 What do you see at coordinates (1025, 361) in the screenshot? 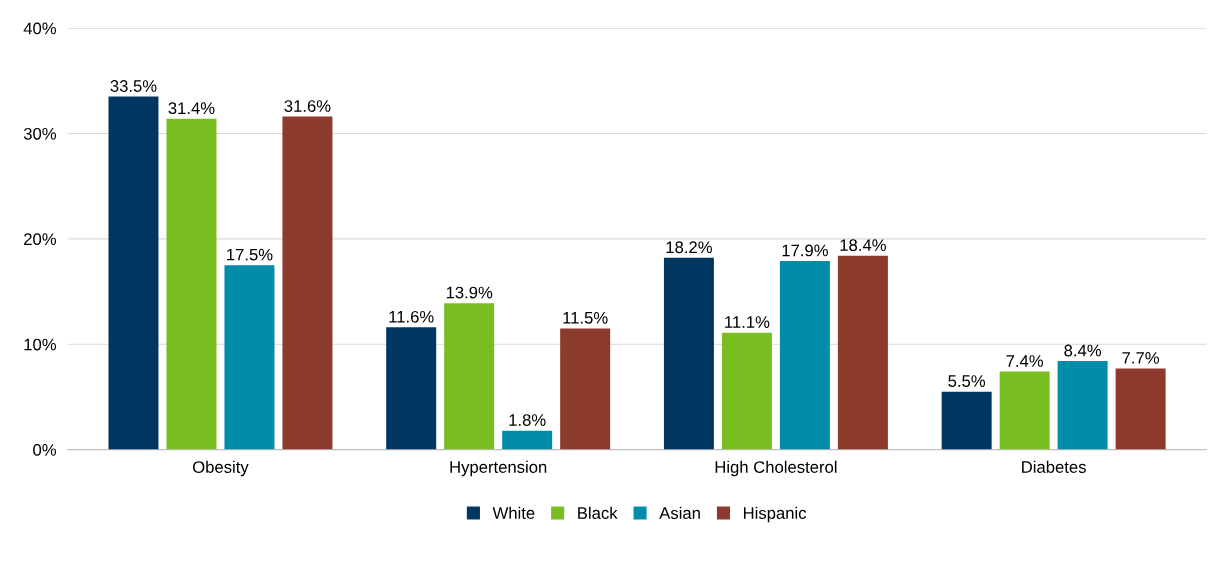
I see `data-label: 7.4%` at bounding box center [1025, 361].